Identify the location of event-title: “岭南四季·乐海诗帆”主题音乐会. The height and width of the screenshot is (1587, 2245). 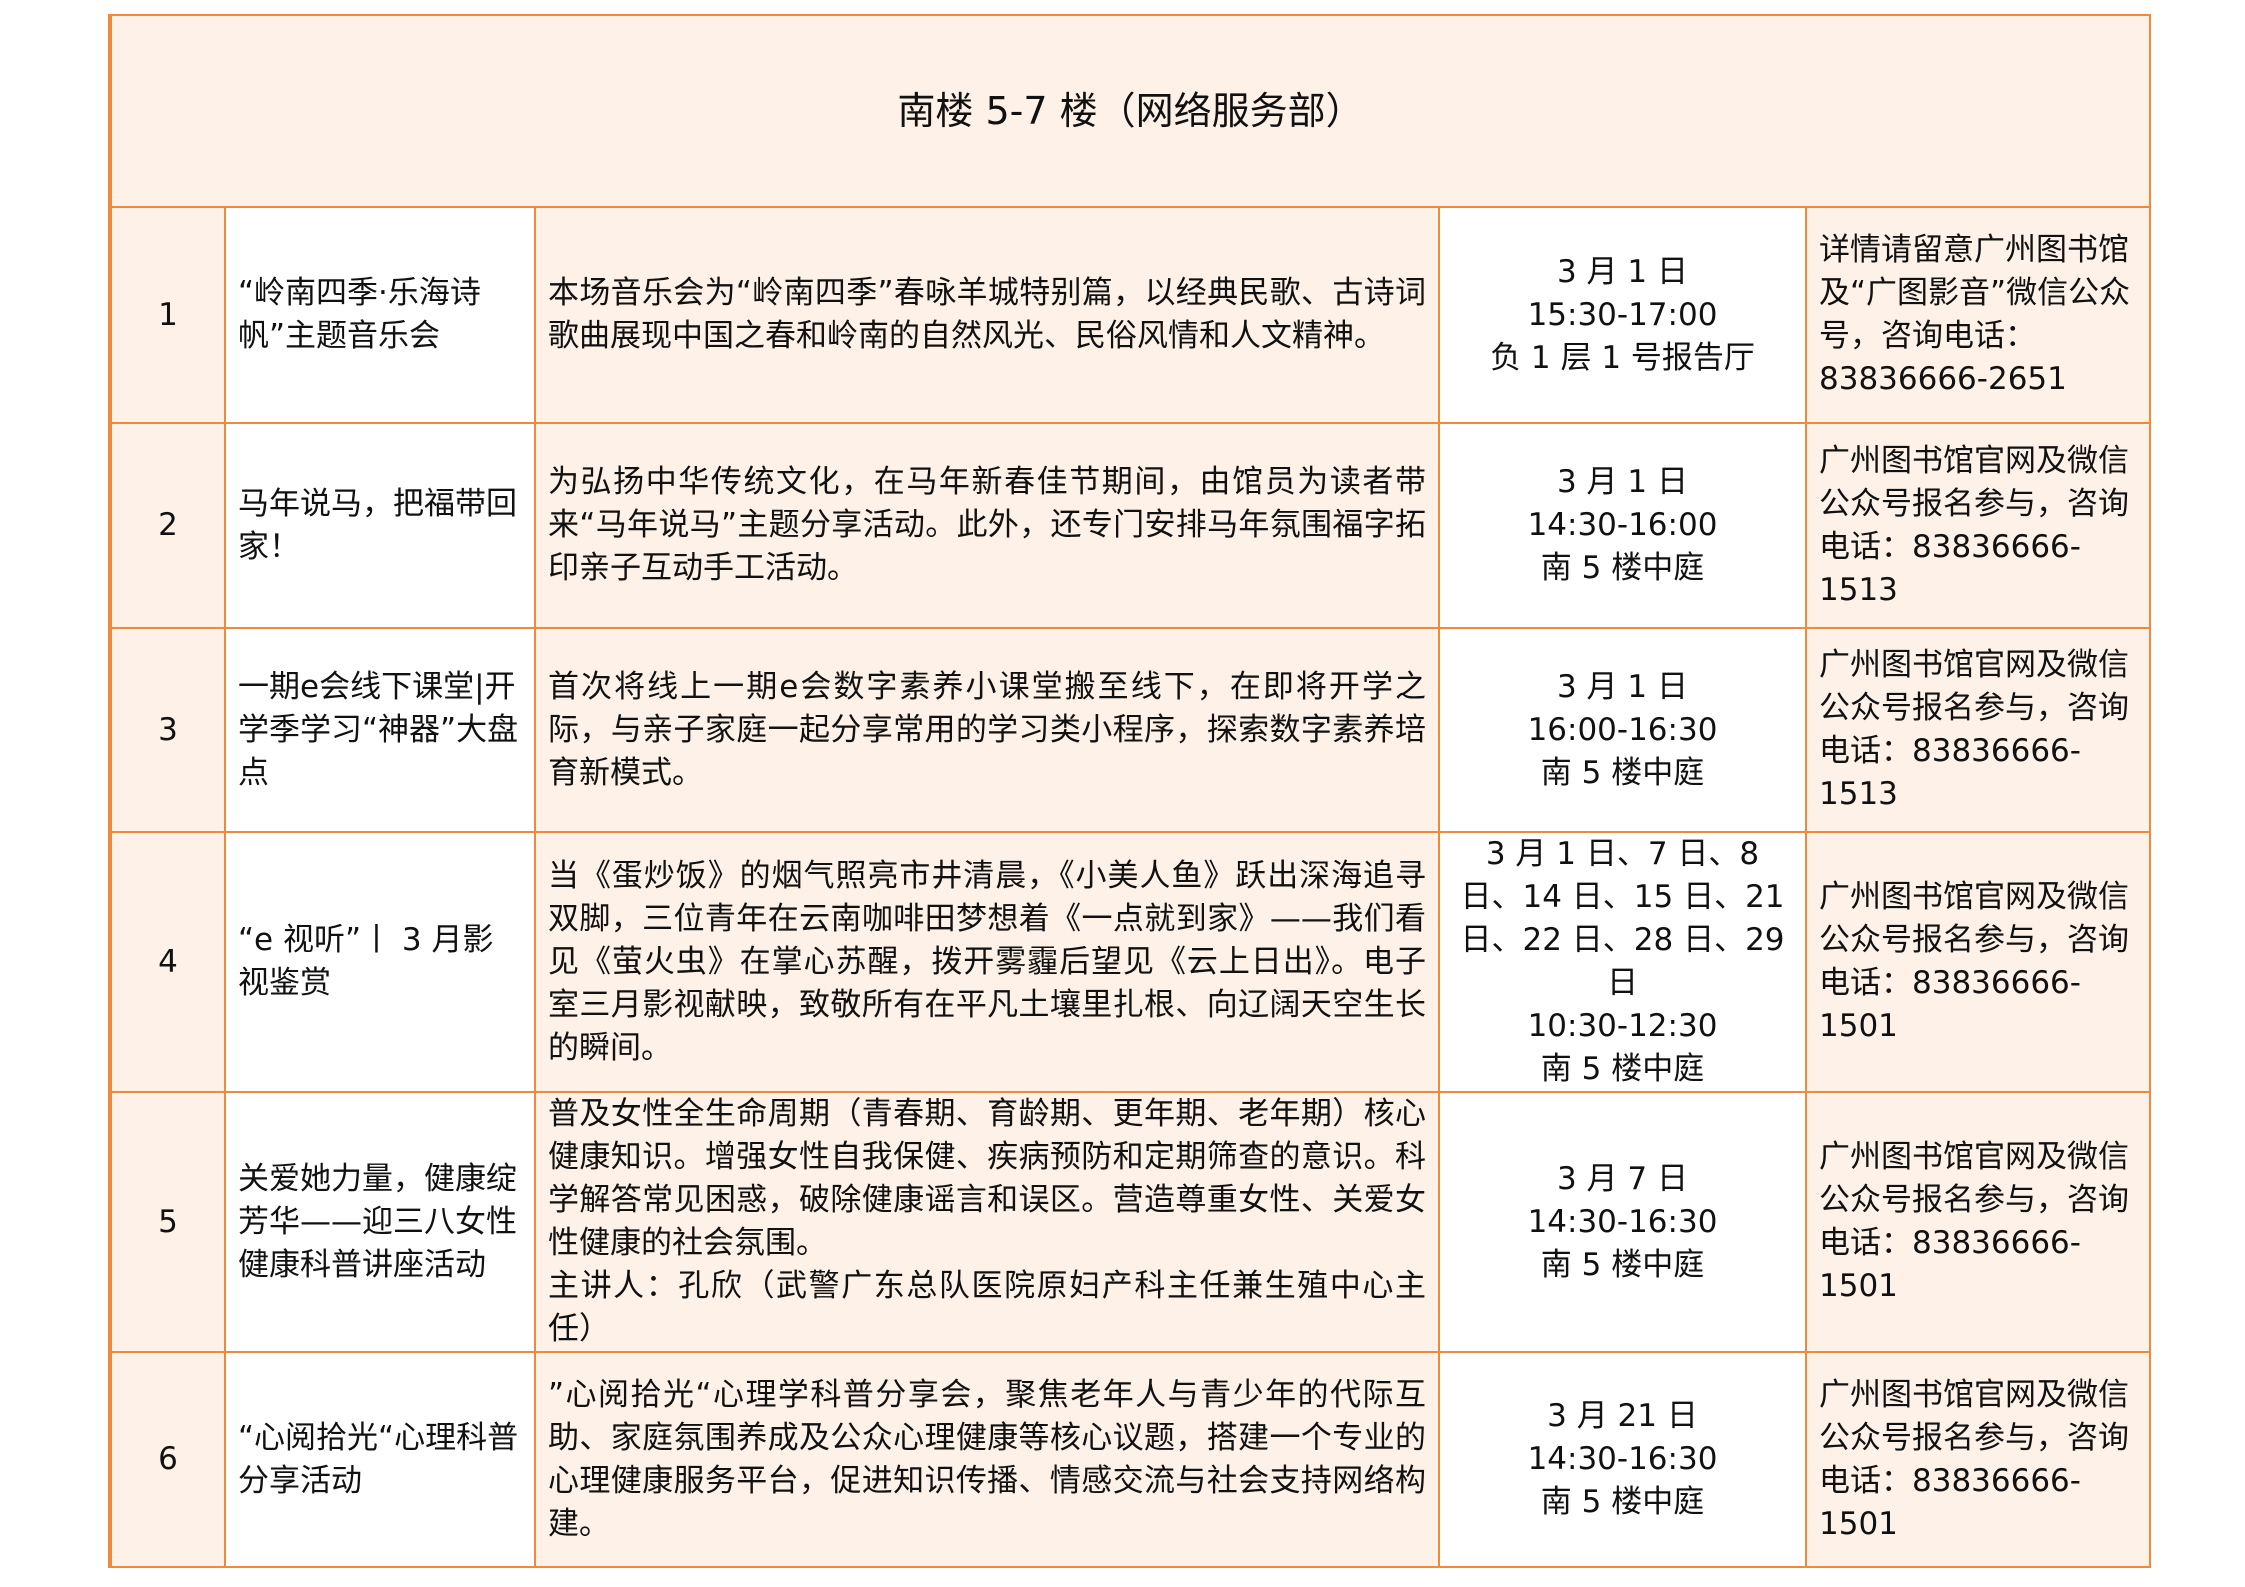
(380, 315).